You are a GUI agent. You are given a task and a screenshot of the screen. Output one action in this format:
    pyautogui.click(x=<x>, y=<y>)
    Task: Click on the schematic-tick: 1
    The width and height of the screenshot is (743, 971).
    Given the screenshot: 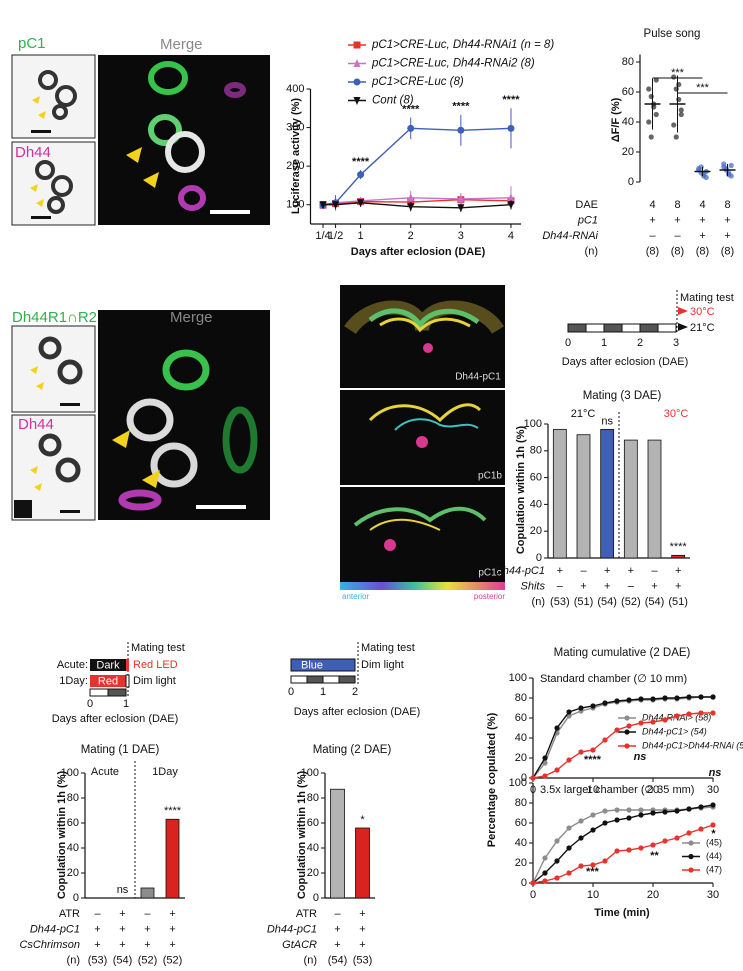 What is the action you would take?
    pyautogui.click(x=604, y=343)
    